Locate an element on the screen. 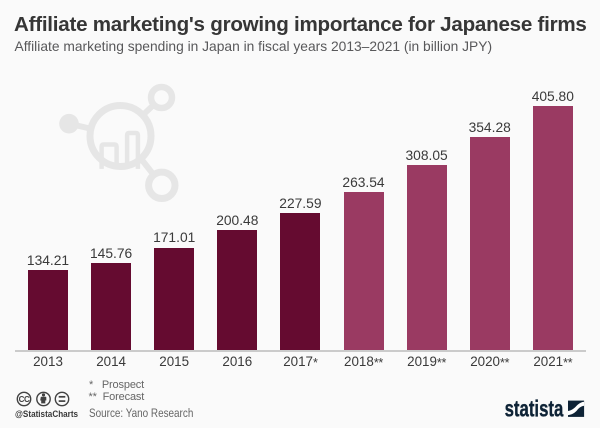 The height and width of the screenshot is (428, 600). svg-text: CC is located at coordinates (24, 399).